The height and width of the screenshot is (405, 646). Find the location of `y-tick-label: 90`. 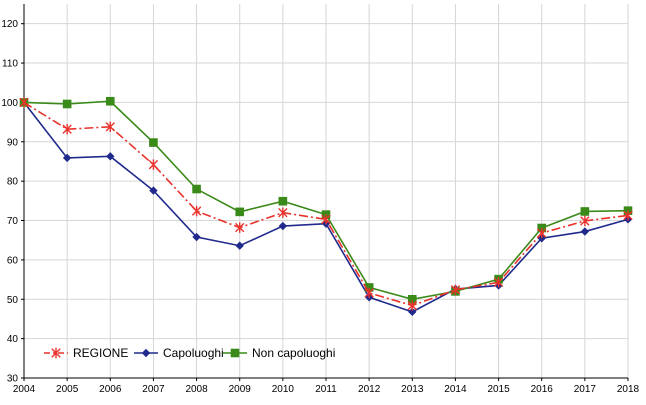

y-tick-label: 90 is located at coordinates (13, 142).